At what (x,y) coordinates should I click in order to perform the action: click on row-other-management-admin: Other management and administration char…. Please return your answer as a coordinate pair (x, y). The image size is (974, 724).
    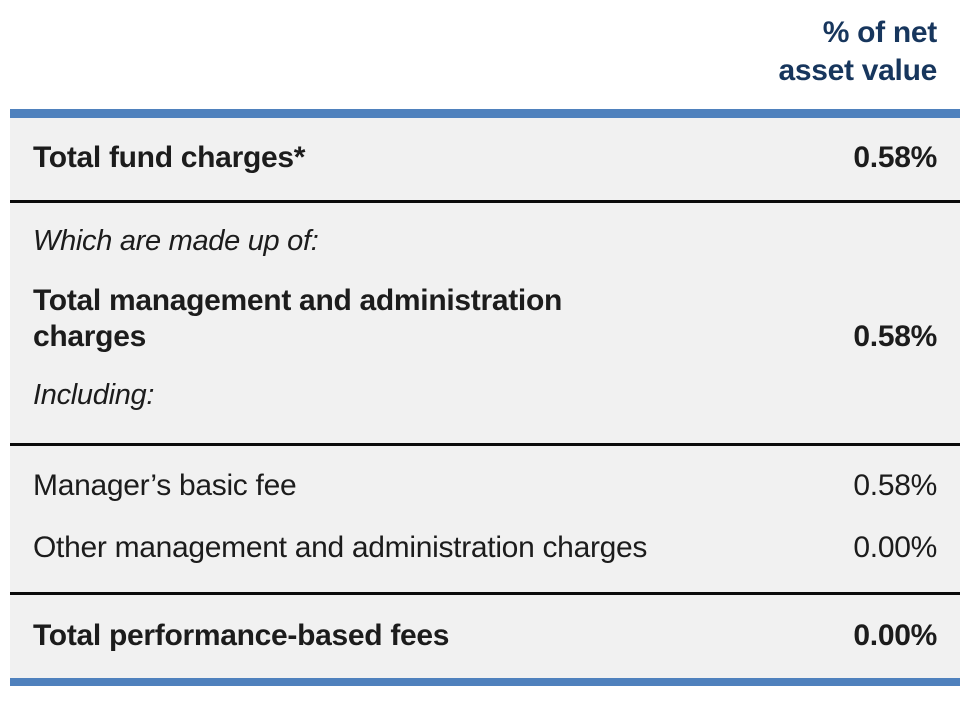
    Looking at the image, I should click on (485, 548).